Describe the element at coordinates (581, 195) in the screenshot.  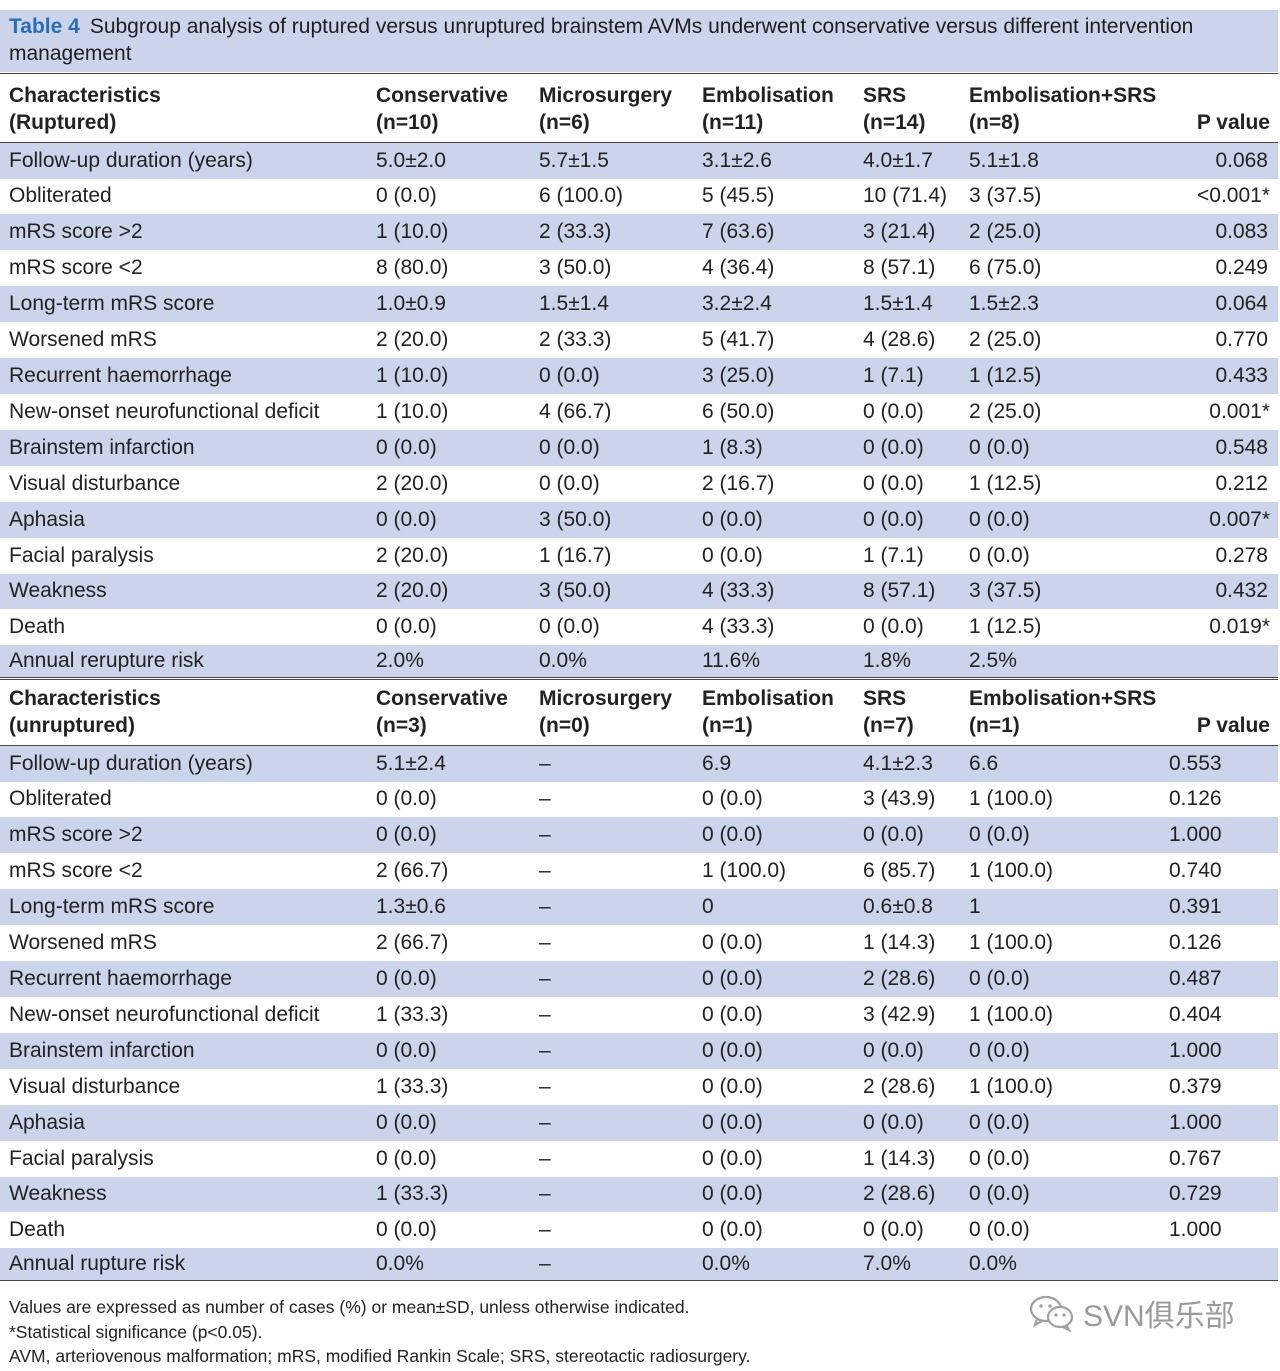
I see `table-cell: 6 (100.0)` at that location.